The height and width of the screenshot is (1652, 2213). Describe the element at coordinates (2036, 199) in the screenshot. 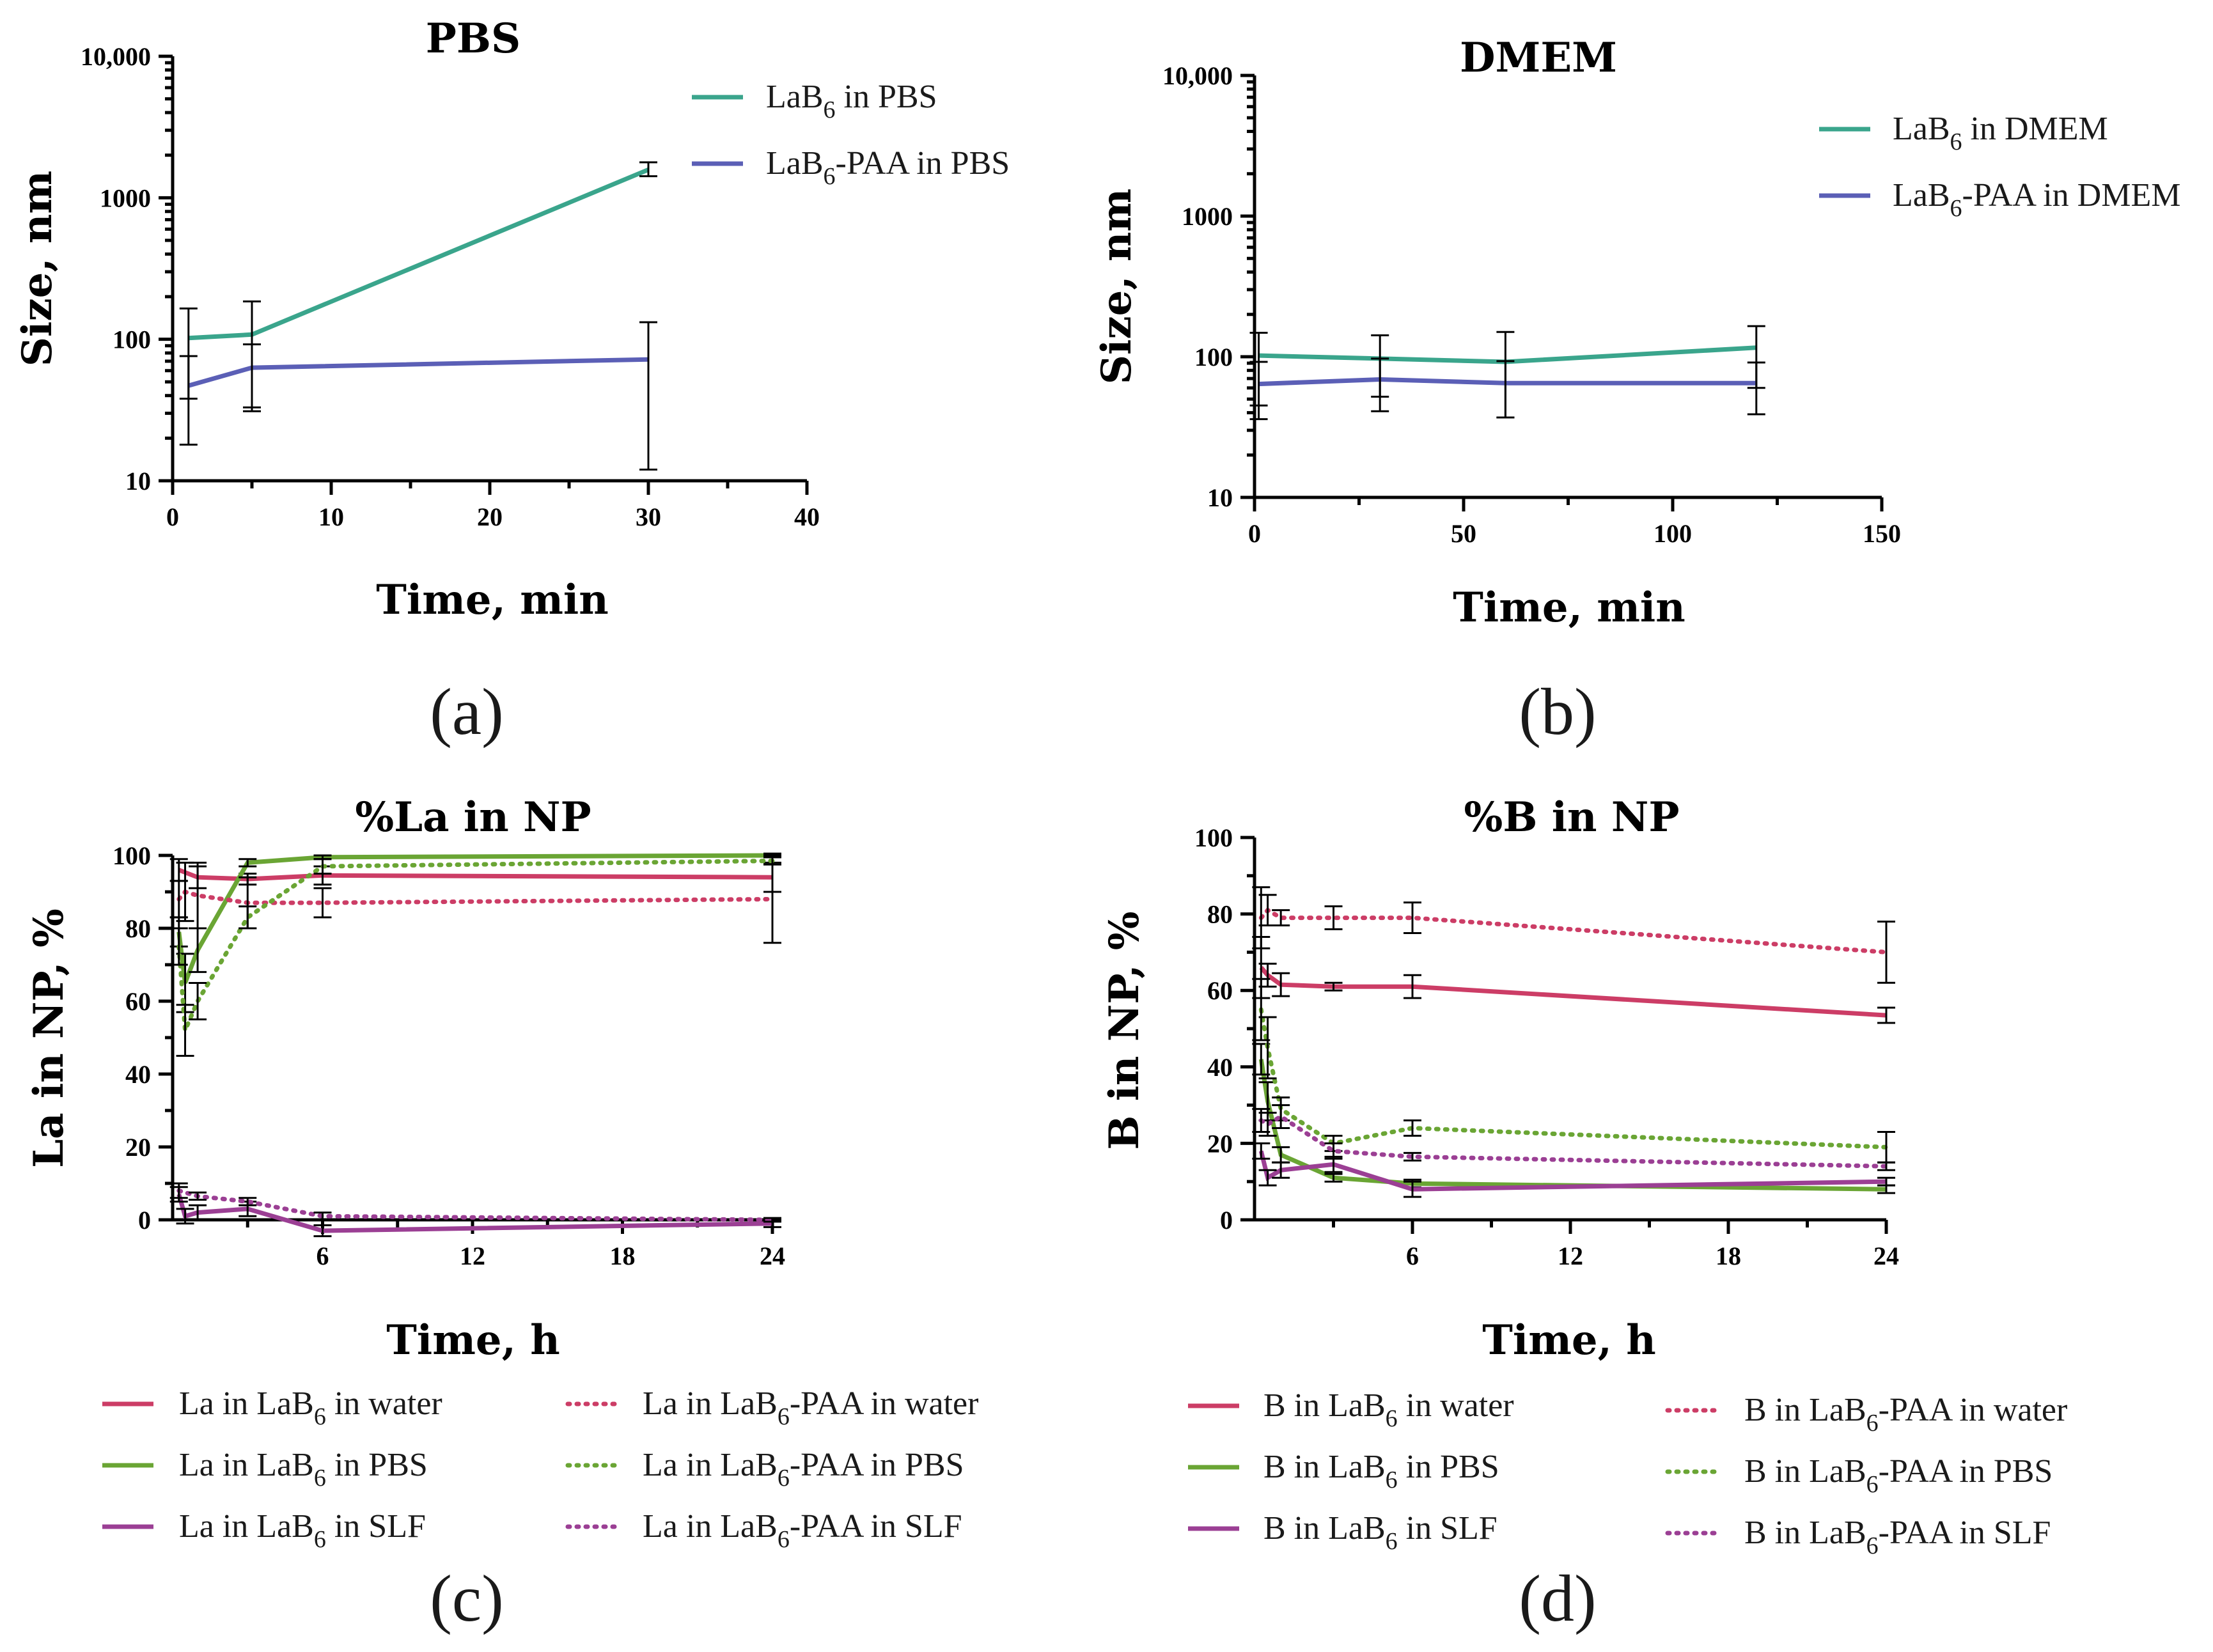

I see `legend-label: LaB6-PAA in DMEM` at that location.